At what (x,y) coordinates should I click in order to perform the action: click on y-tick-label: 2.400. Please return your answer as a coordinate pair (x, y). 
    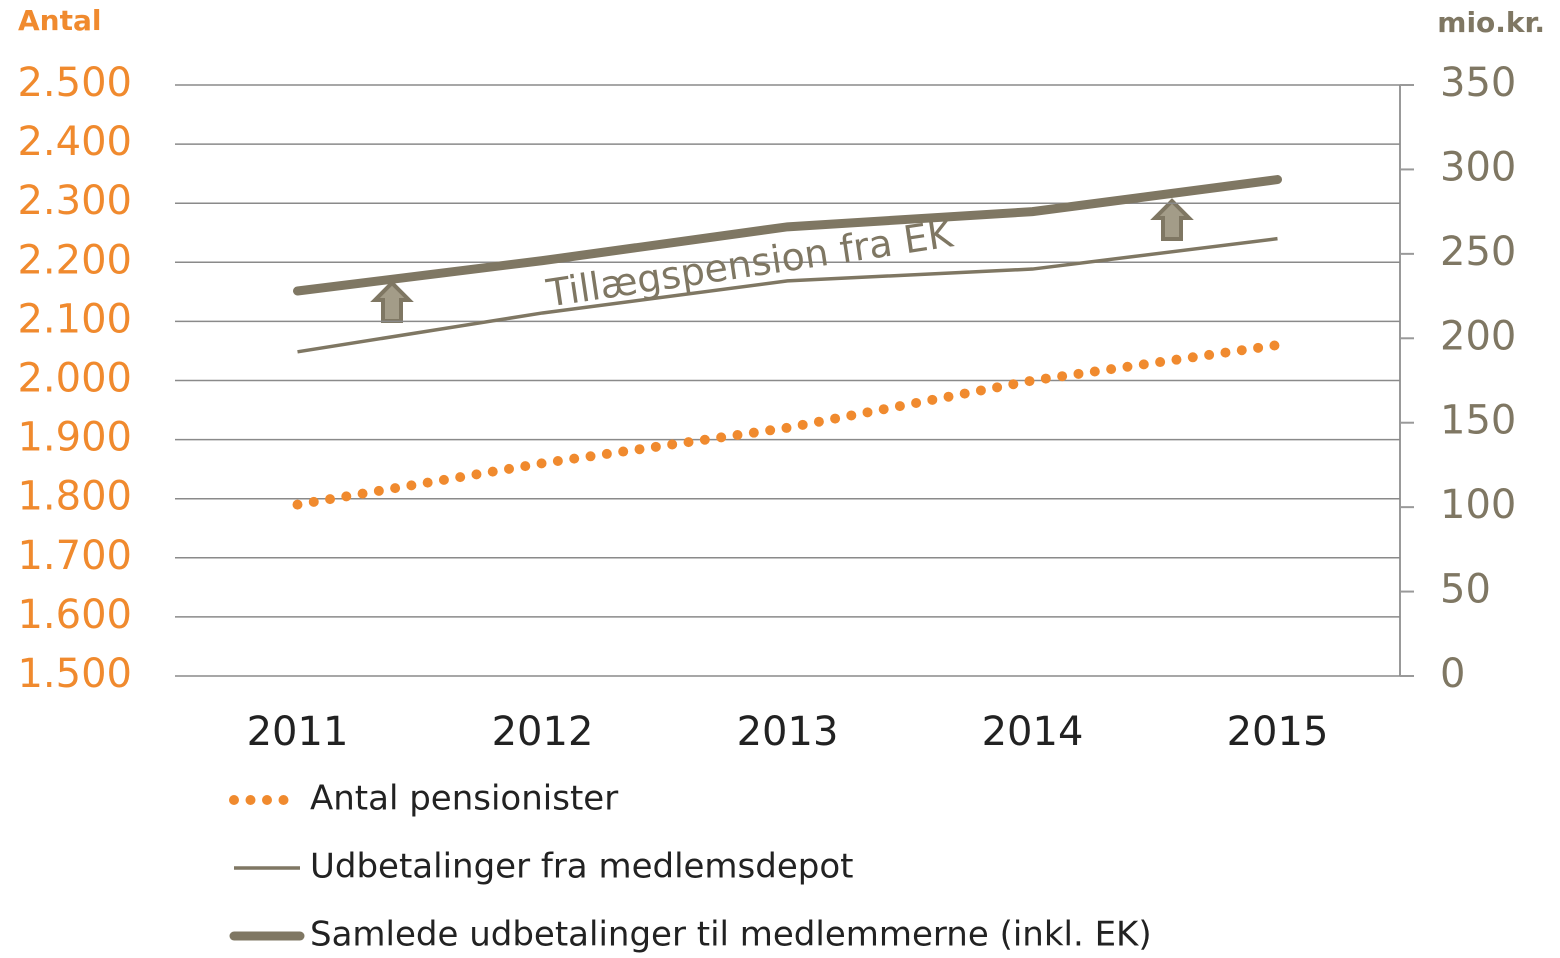
    Looking at the image, I should click on (74, 142).